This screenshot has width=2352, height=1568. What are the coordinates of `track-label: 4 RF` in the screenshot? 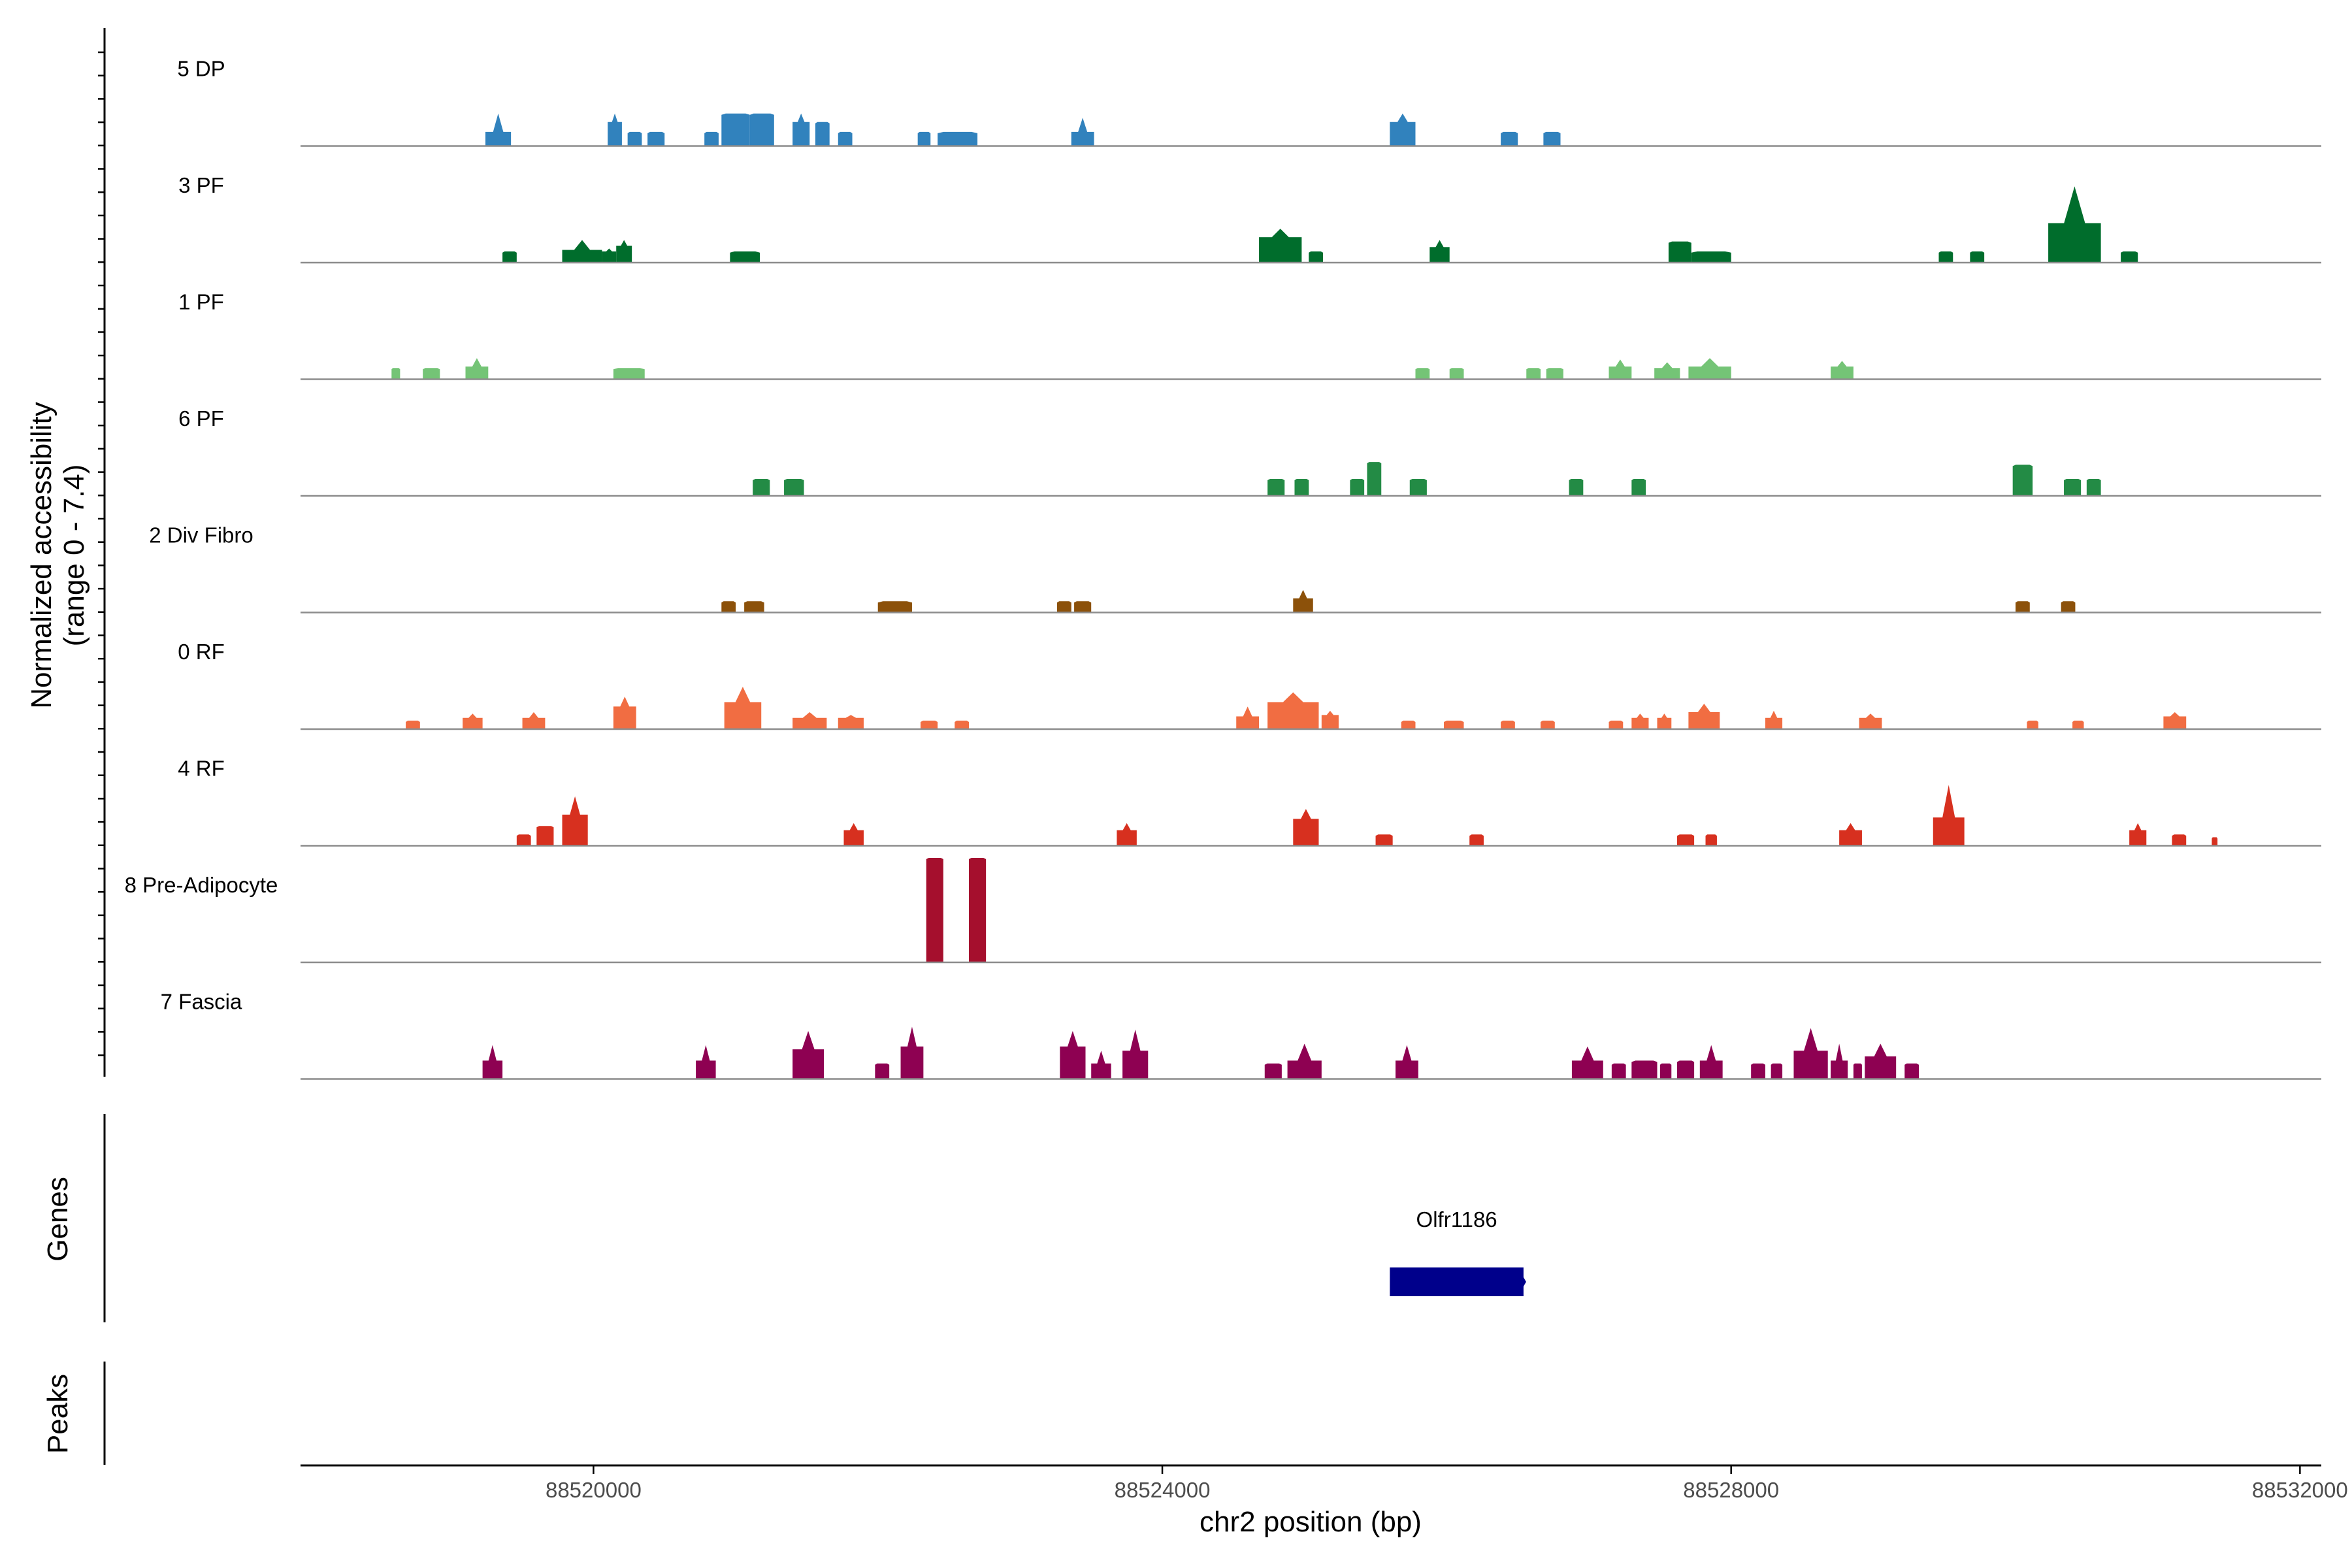 It's located at (201, 768).